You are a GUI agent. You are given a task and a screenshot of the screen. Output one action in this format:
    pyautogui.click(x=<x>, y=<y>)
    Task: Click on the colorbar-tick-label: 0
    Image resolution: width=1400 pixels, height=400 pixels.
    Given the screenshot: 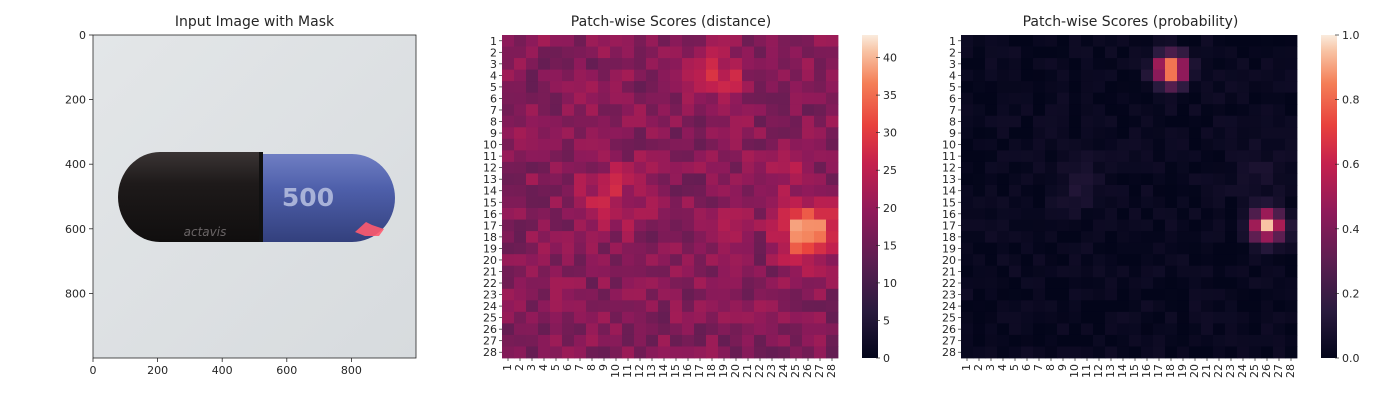 What is the action you would take?
    pyautogui.click(x=886, y=358)
    